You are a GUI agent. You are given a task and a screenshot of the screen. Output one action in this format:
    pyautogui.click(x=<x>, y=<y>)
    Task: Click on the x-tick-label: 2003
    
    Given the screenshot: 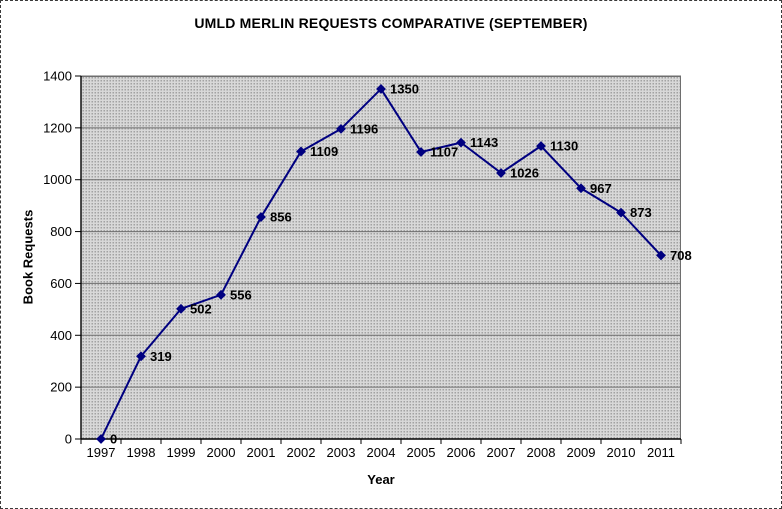 What is the action you would take?
    pyautogui.click(x=341, y=452)
    